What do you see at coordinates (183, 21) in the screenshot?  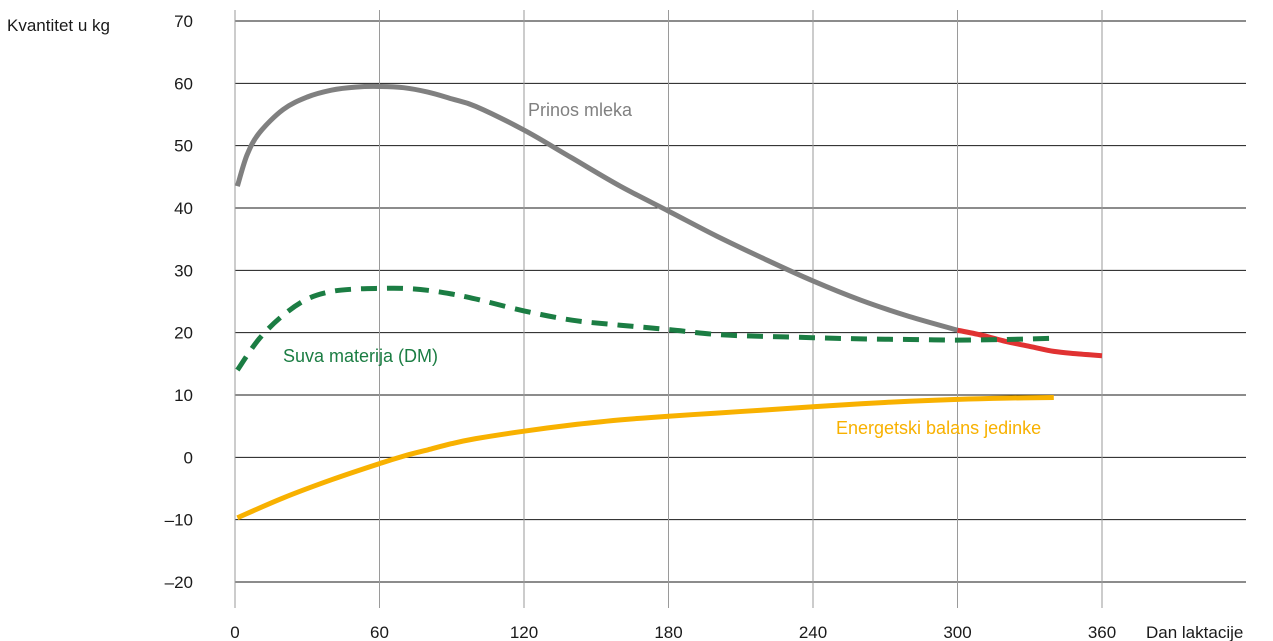 I see `y-tick-label: 70` at bounding box center [183, 21].